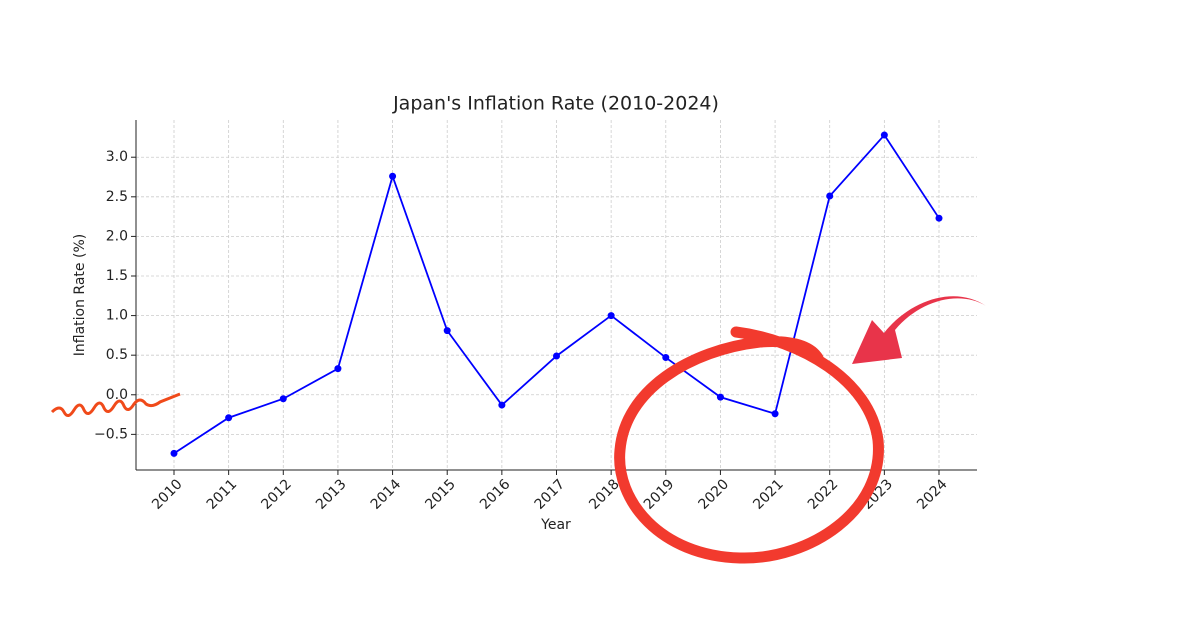 The image size is (1200, 630). Describe the element at coordinates (604, 494) in the screenshot. I see `x-tick-label: 2018` at that location.